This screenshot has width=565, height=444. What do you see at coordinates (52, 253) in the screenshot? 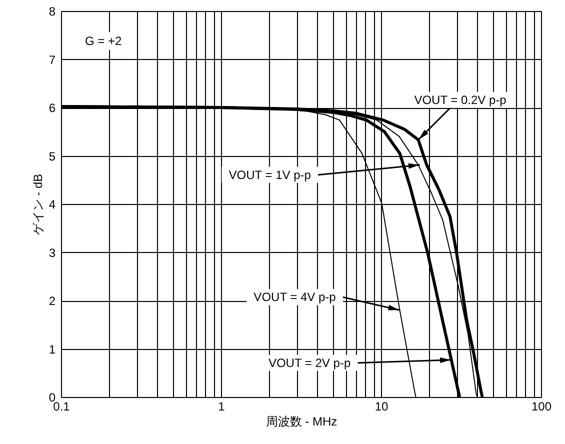
I see `y-tick-label: 3` at bounding box center [52, 253].